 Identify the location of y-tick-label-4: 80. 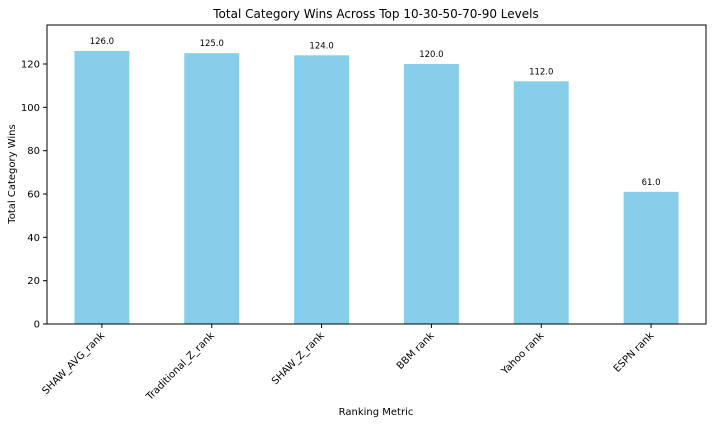
(33, 151).